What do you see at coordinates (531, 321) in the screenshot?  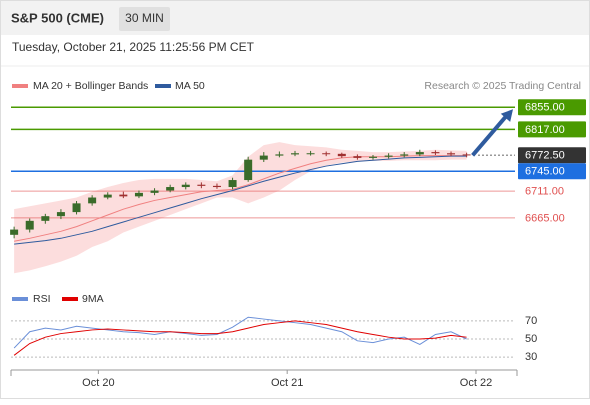 I see `rsi-tick-label: 70` at bounding box center [531, 321].